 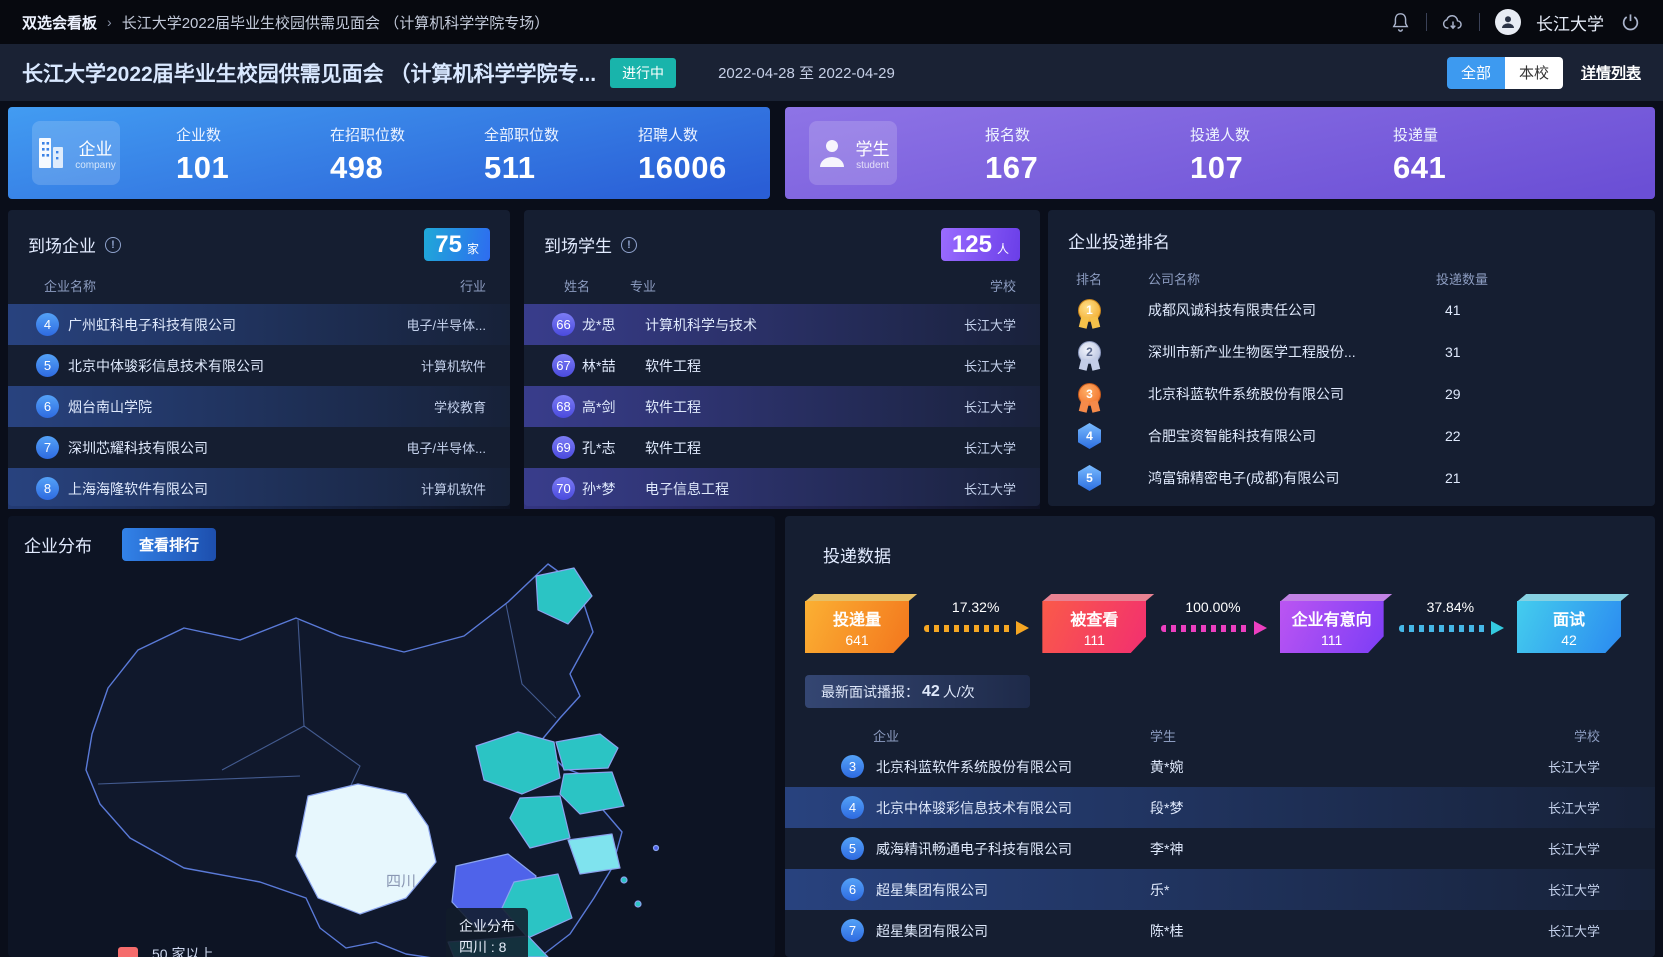 I want to click on panel-title: 企业投递排名, so click(x=1119, y=242).